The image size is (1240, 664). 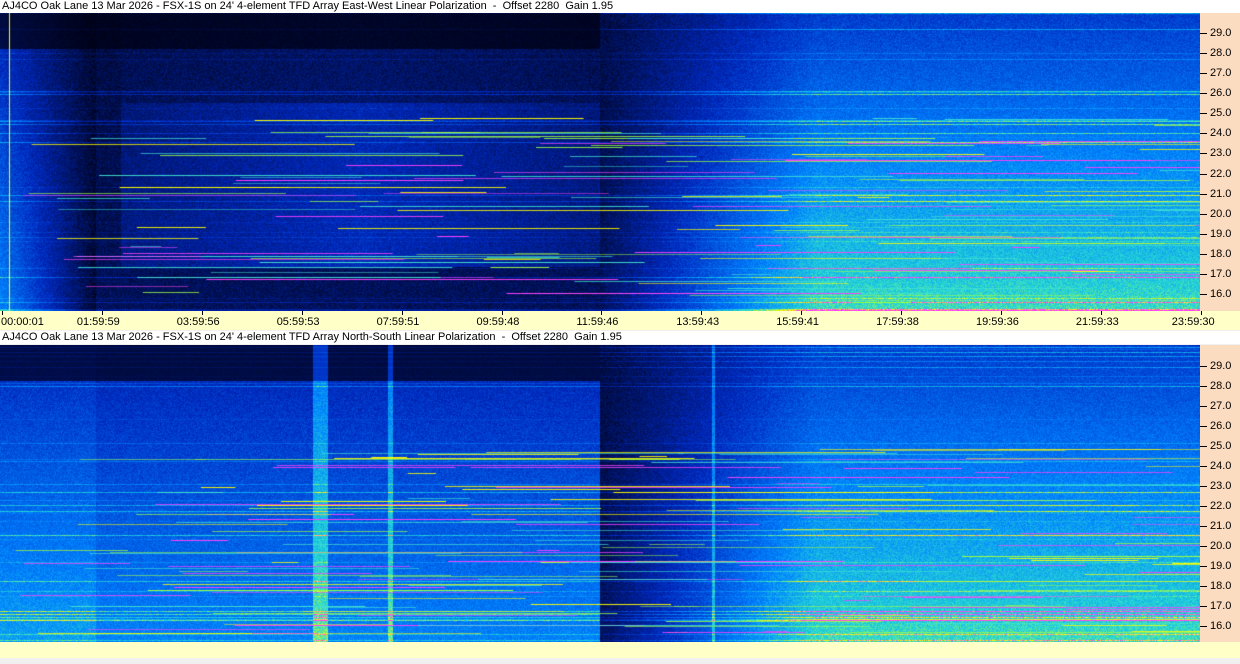 What do you see at coordinates (198, 322) in the screenshot?
I see `x-tick-label: 03:59:56` at bounding box center [198, 322].